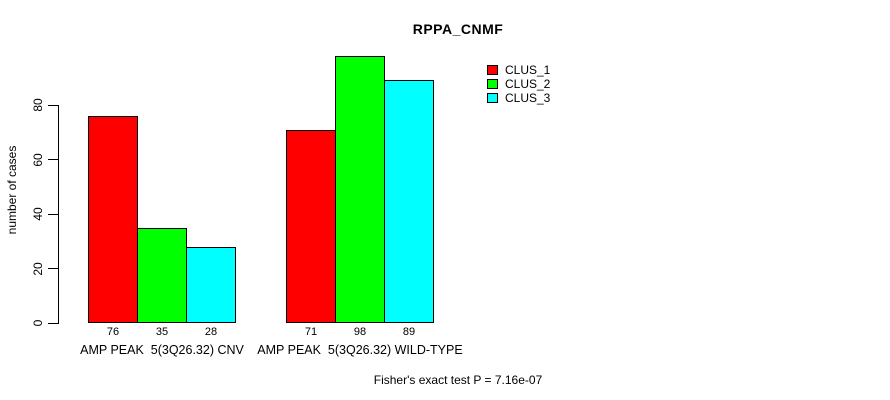 This screenshot has width=890, height=400. I want to click on bar-value-label: 89, so click(409, 332).